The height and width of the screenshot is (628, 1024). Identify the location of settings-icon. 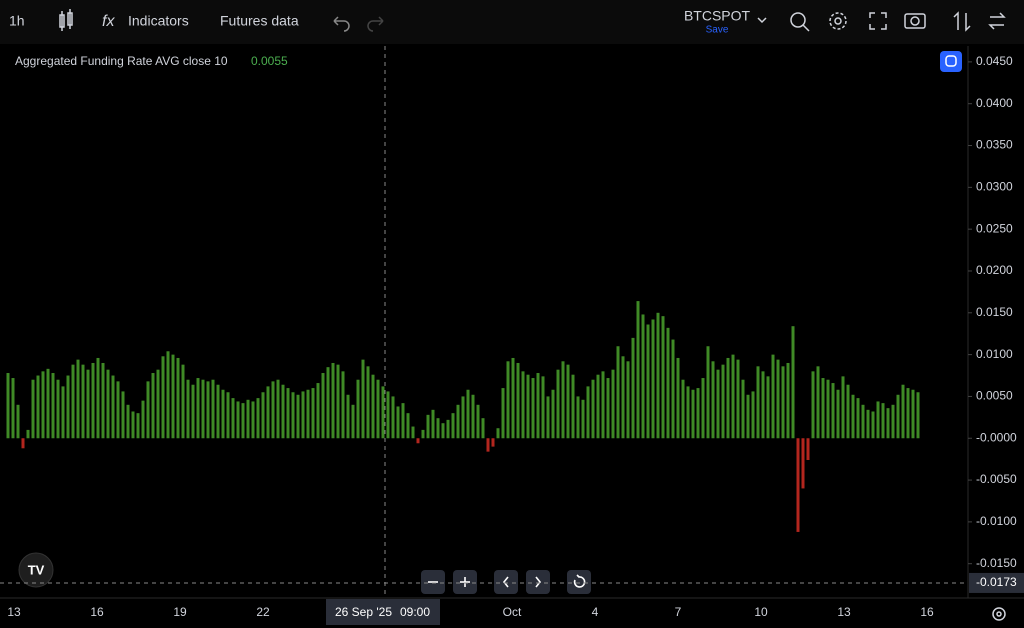
(838, 21).